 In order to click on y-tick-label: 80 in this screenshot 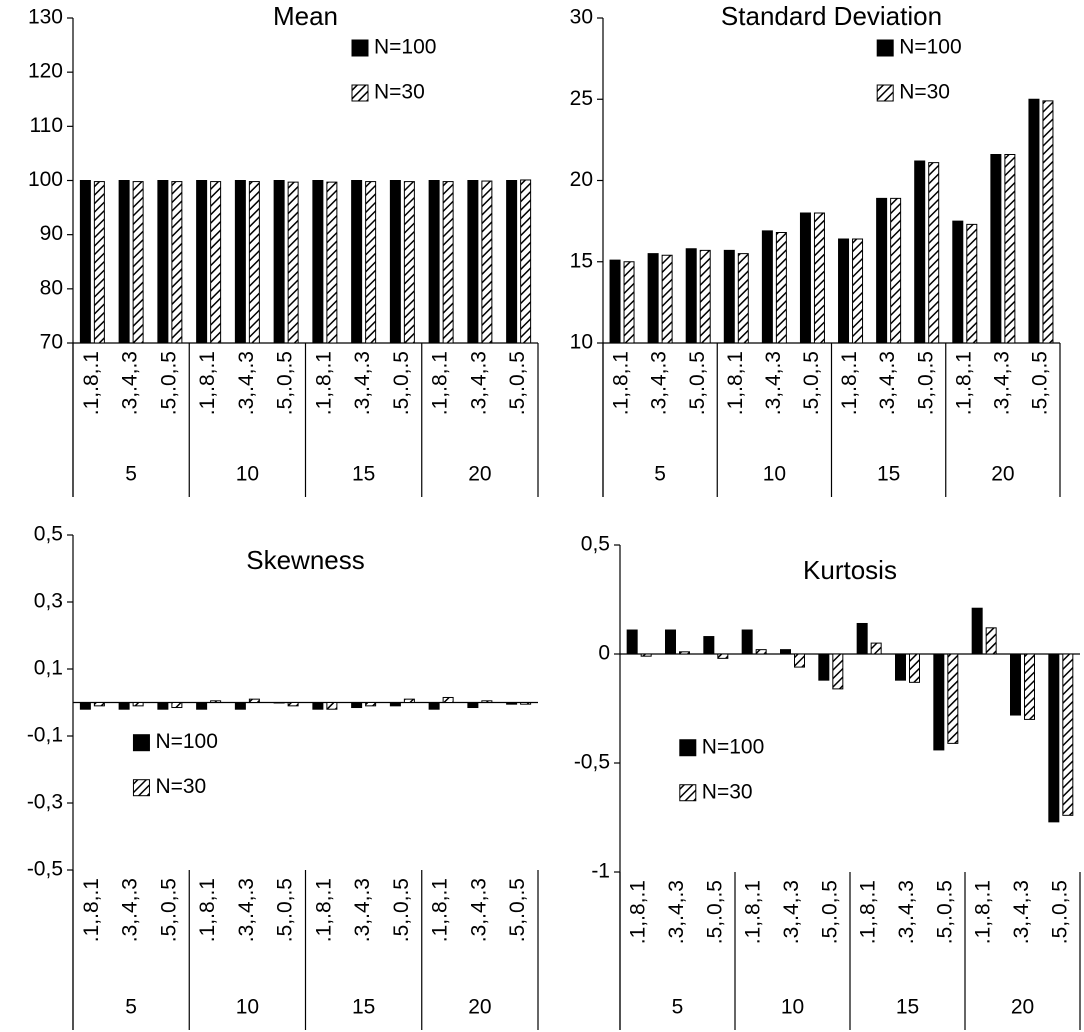, I will do `click(51, 287)`.